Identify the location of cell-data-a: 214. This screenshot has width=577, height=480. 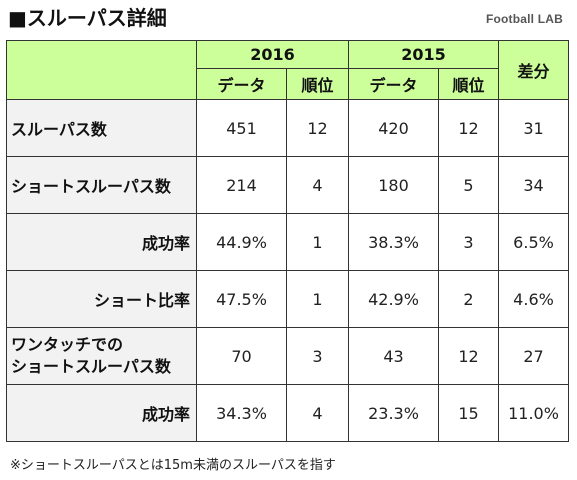
(241, 185).